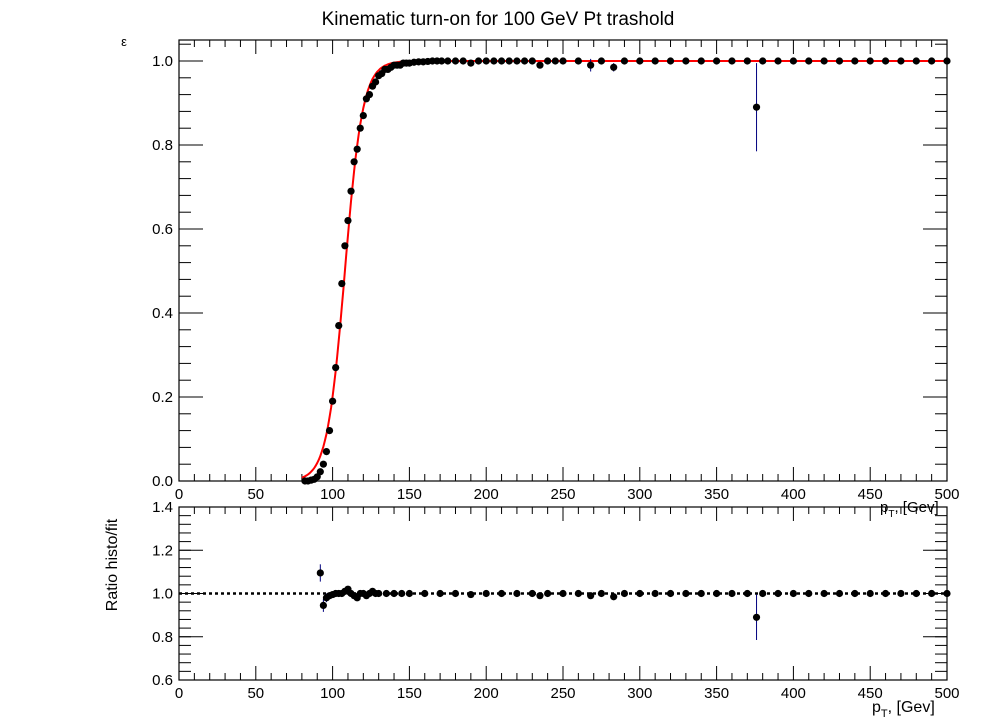  I want to click on top-y-tick-label: 0.6, so click(162, 229).